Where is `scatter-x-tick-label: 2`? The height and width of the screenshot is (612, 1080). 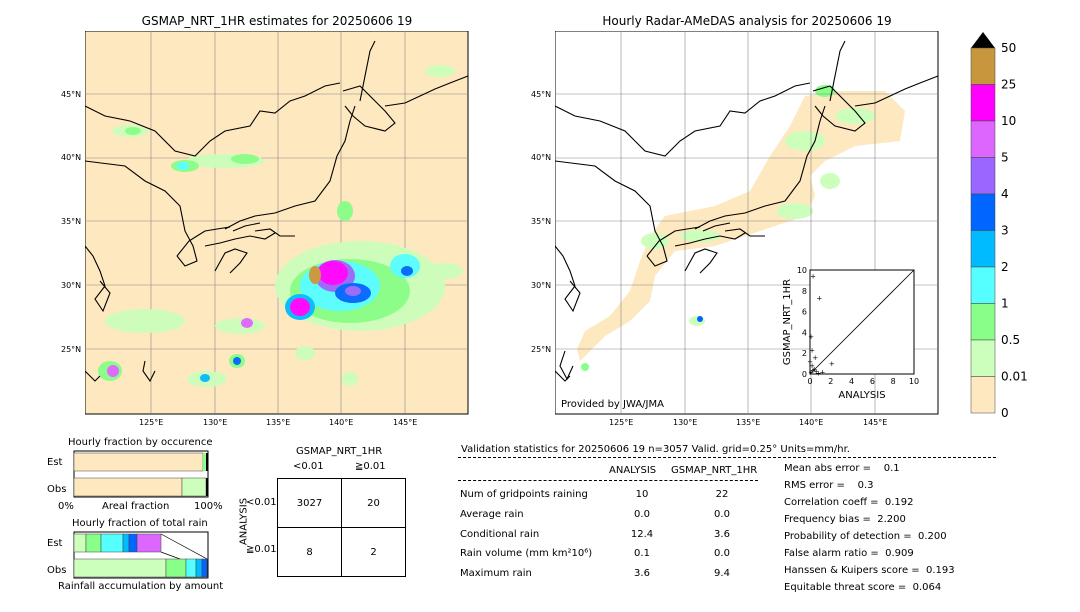 scatter-x-tick-label: 2 is located at coordinates (830, 381).